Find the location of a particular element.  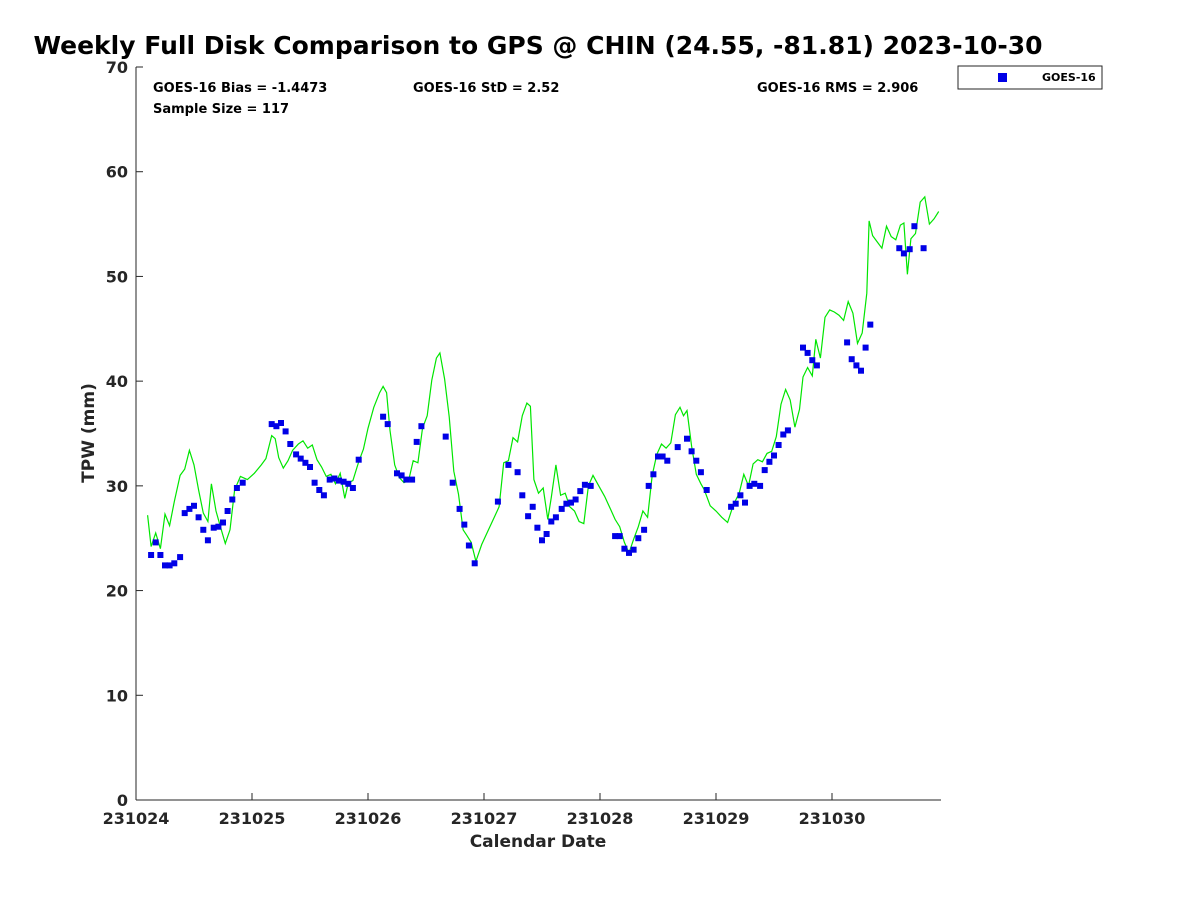

stat-bias: GOES-16 Bias = -1.4473 is located at coordinates (240, 88).